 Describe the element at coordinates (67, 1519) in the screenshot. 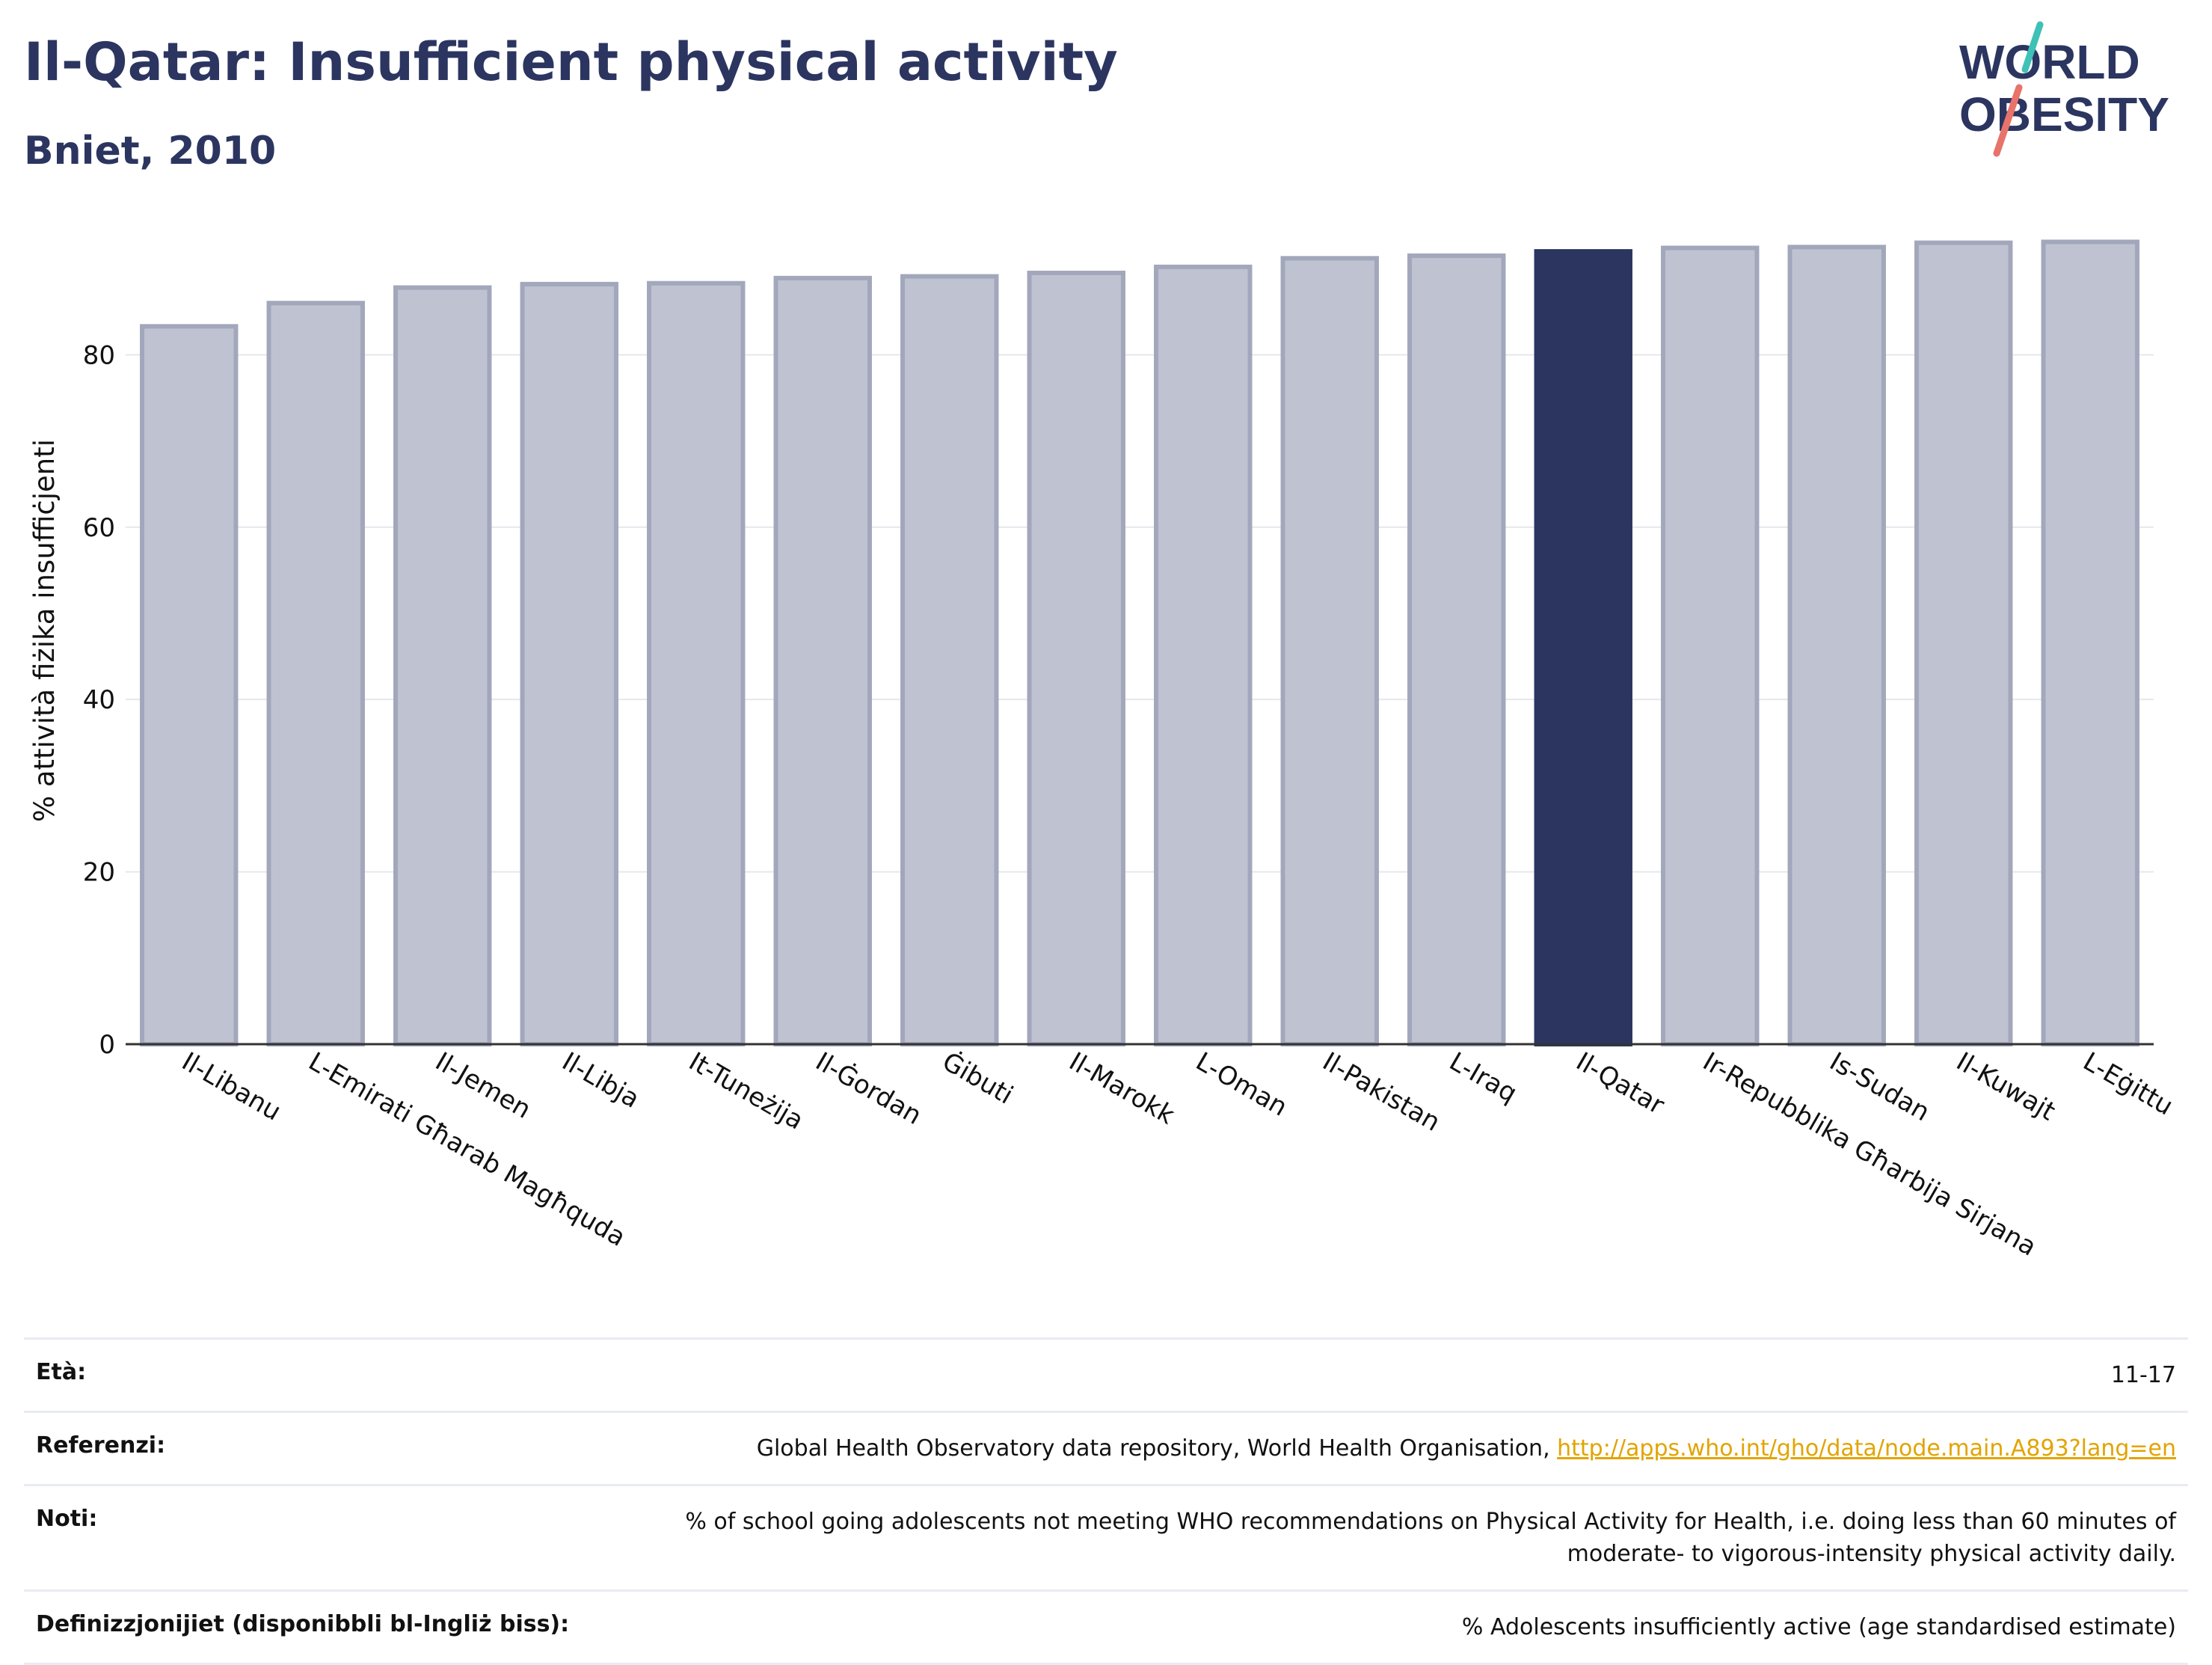

I see `notes-label: Noti:` at that location.